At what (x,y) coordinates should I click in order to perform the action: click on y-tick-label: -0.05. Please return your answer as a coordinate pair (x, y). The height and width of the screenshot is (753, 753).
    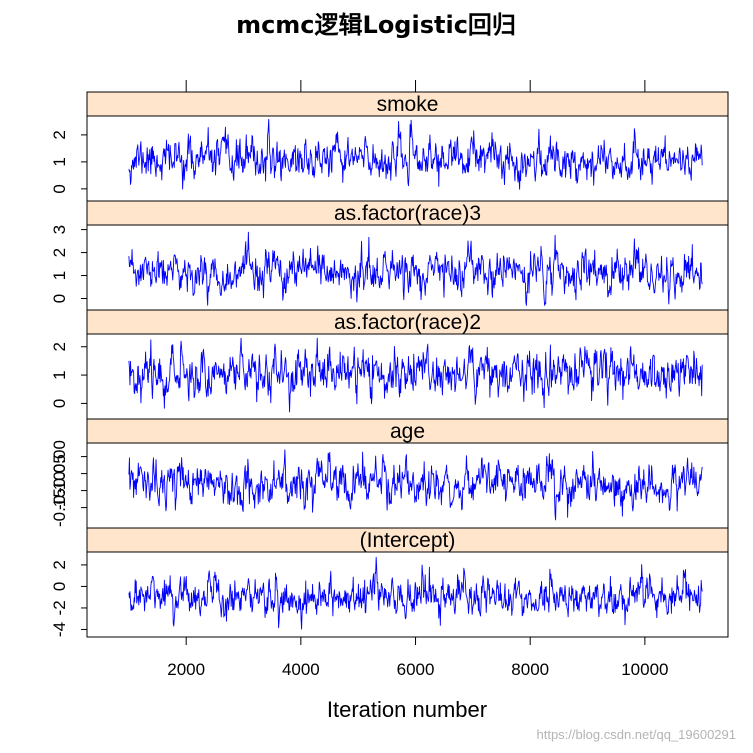
    Looking at the image, I should click on (59, 473).